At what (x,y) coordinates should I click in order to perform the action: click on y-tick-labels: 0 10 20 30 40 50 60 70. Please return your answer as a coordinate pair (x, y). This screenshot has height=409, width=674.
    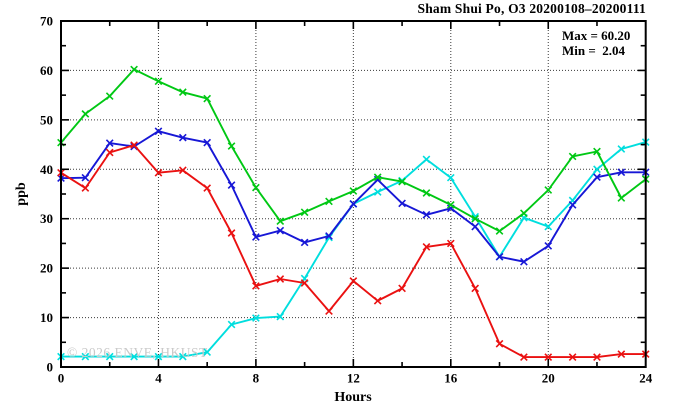
    Looking at the image, I should click on (46, 194).